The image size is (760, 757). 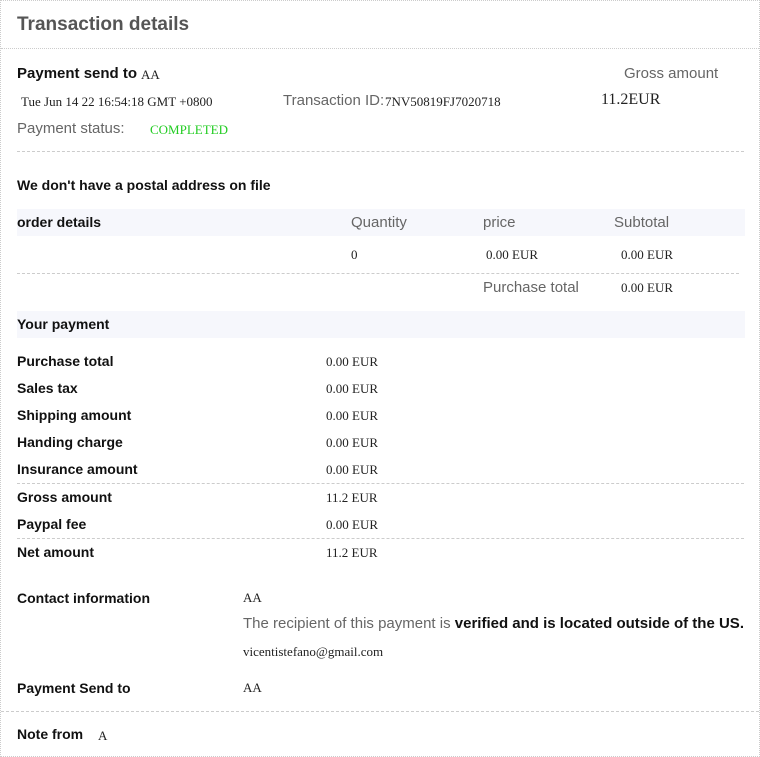 What do you see at coordinates (63, 324) in the screenshot?
I see `payment-title: Your payment` at bounding box center [63, 324].